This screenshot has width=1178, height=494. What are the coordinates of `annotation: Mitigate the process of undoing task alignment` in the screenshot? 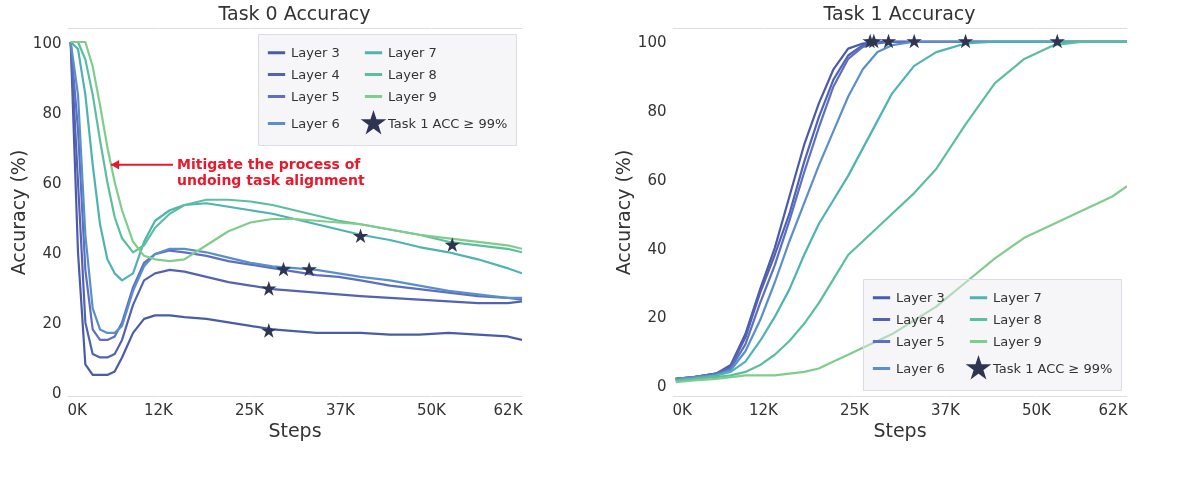 It's located at (271, 171).